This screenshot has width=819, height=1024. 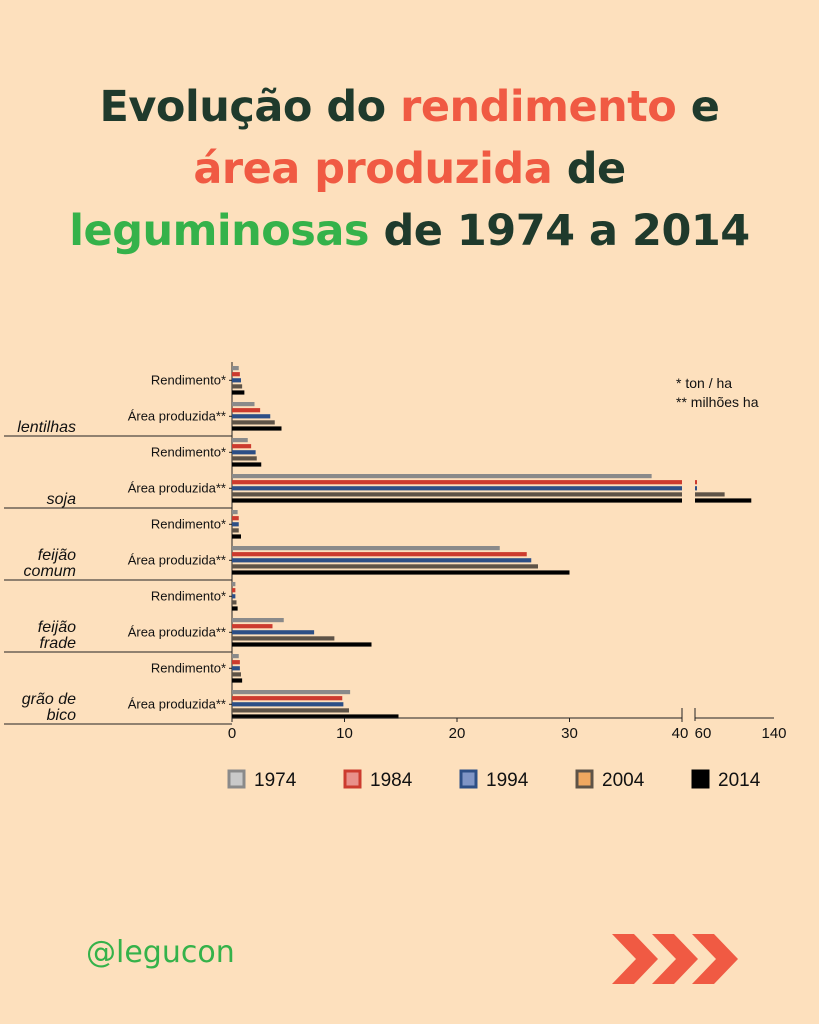 What do you see at coordinates (584, 779) in the screenshot?
I see `legend-swatch-2004` at bounding box center [584, 779].